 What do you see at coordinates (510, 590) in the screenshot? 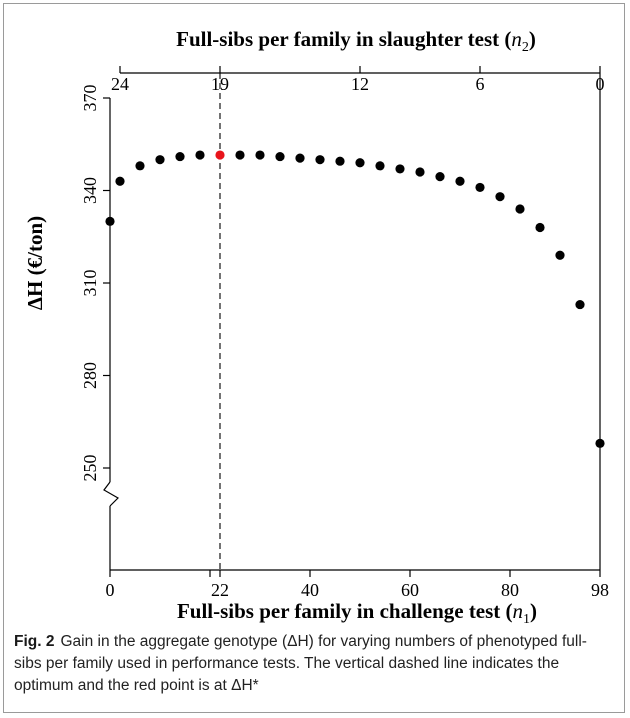
I see `x-tick-label-bottom: 80` at bounding box center [510, 590].